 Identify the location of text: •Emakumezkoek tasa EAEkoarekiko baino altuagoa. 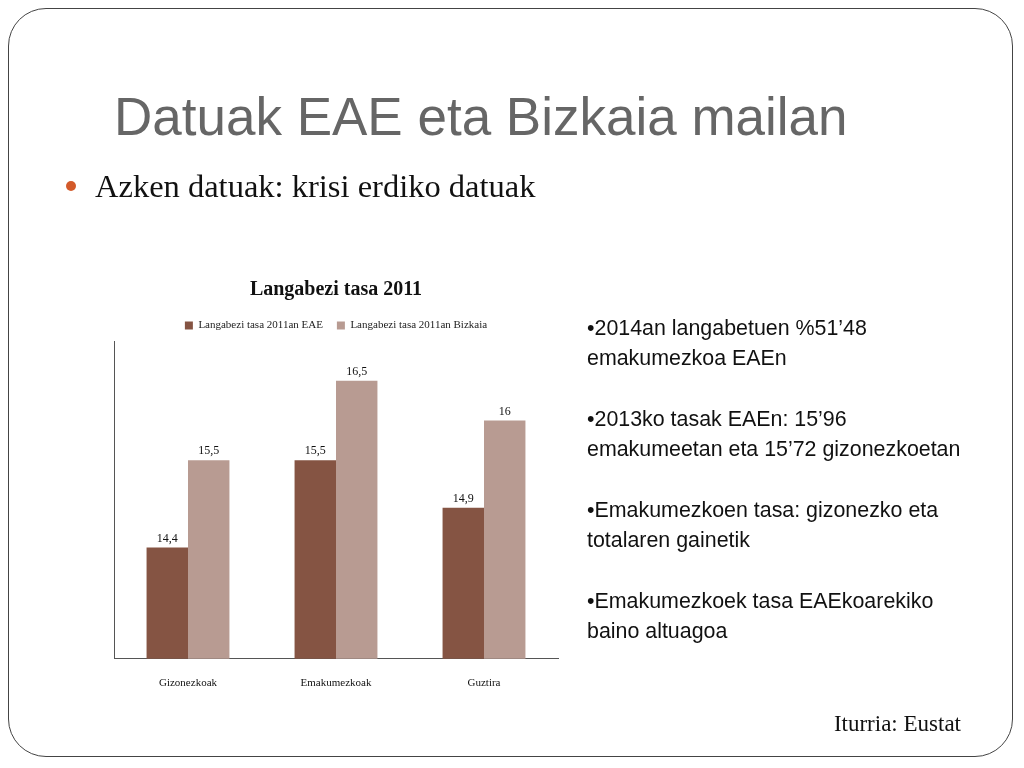
(761, 616).